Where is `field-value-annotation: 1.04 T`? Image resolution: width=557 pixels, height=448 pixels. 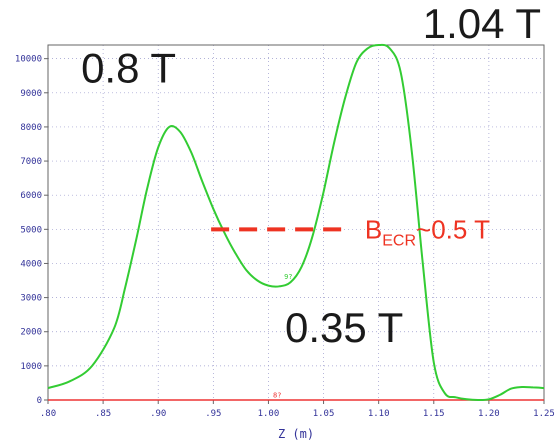 field-value-annotation: 1.04 T is located at coordinates (482, 23).